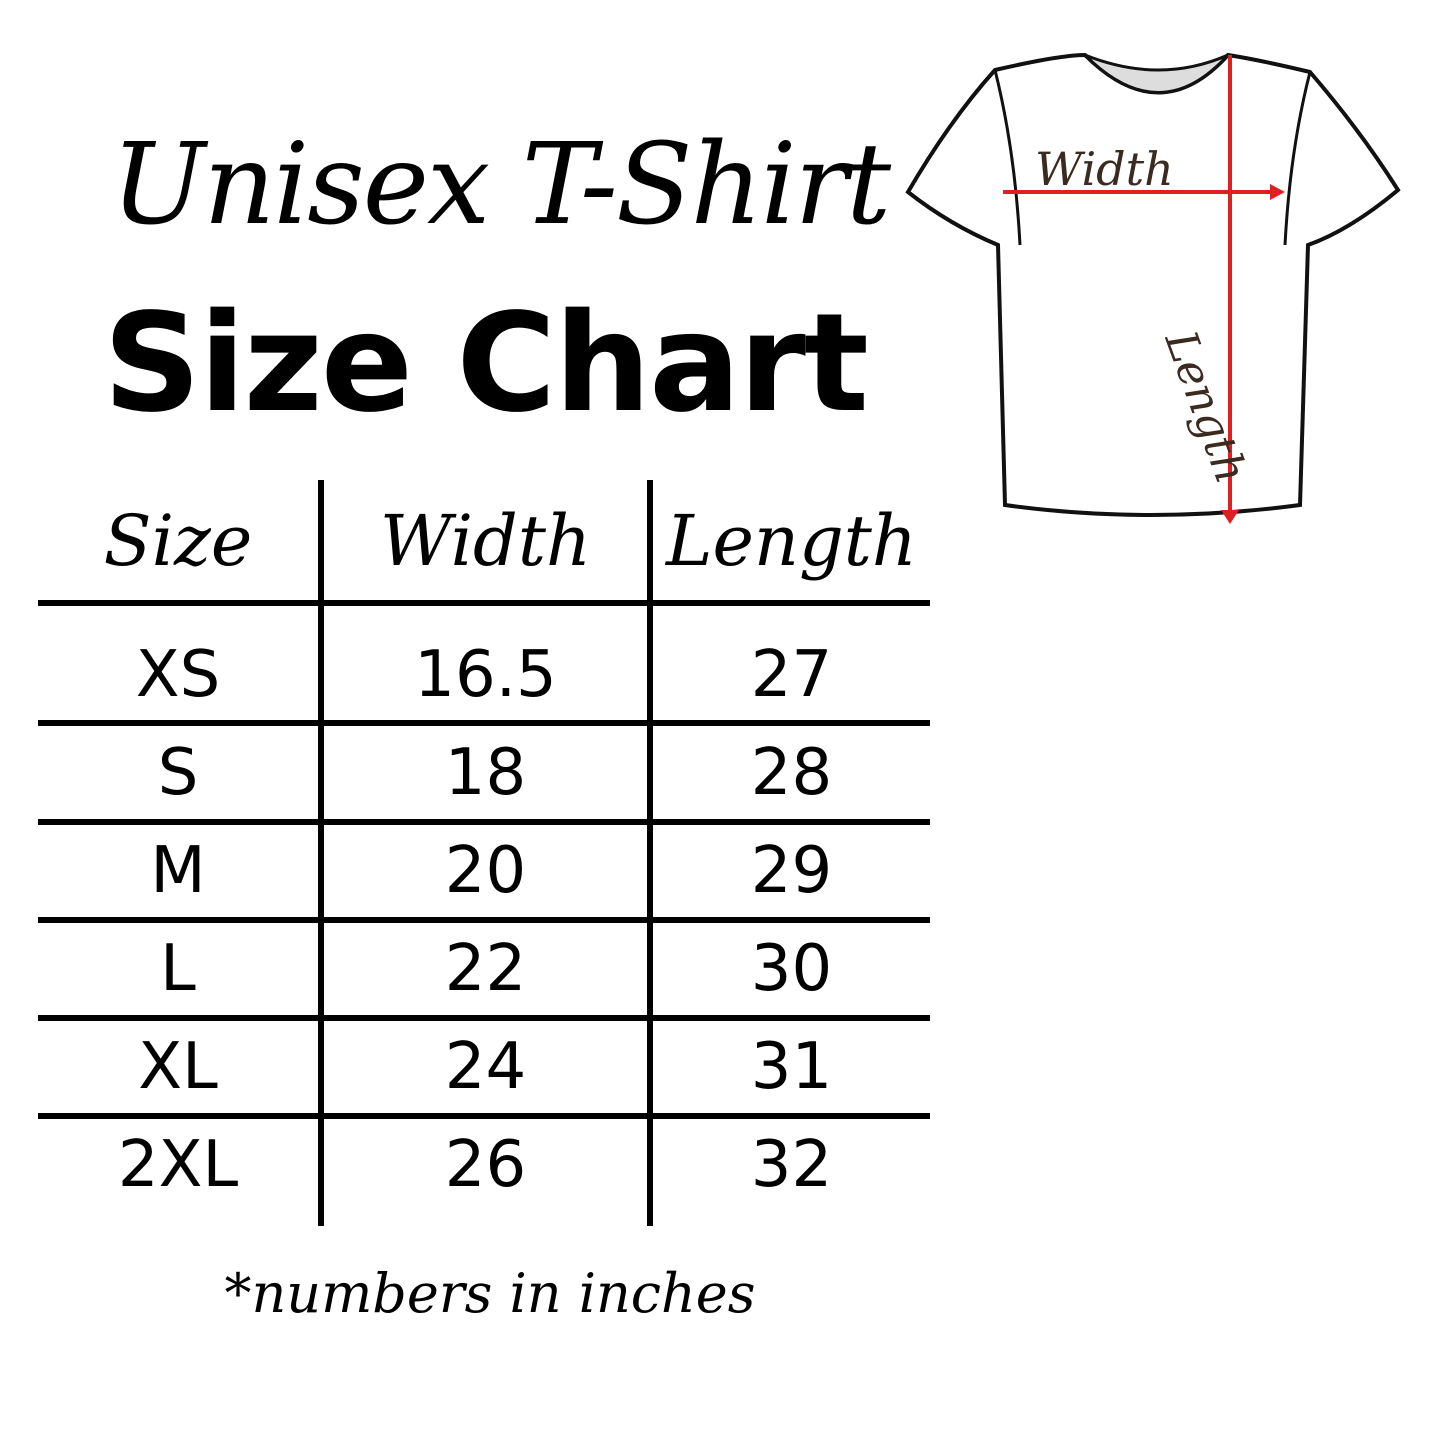  What do you see at coordinates (791, 773) in the screenshot?
I see `cell-length: 28` at bounding box center [791, 773].